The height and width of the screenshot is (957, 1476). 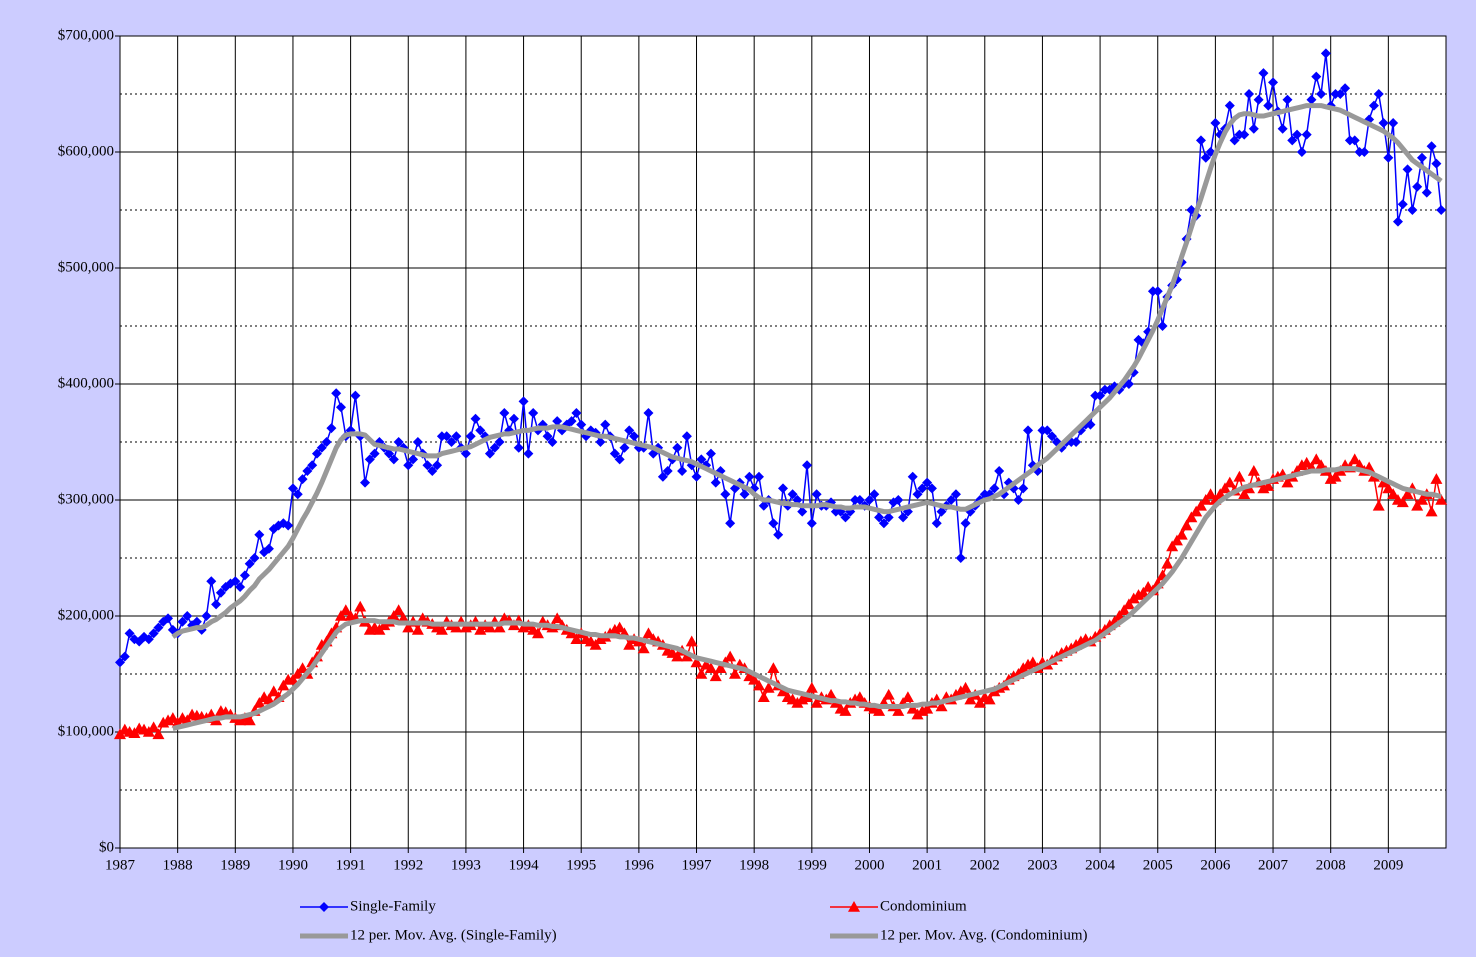 What do you see at coordinates (927, 865) in the screenshot?
I see `x-tick-label: 2001` at bounding box center [927, 865].